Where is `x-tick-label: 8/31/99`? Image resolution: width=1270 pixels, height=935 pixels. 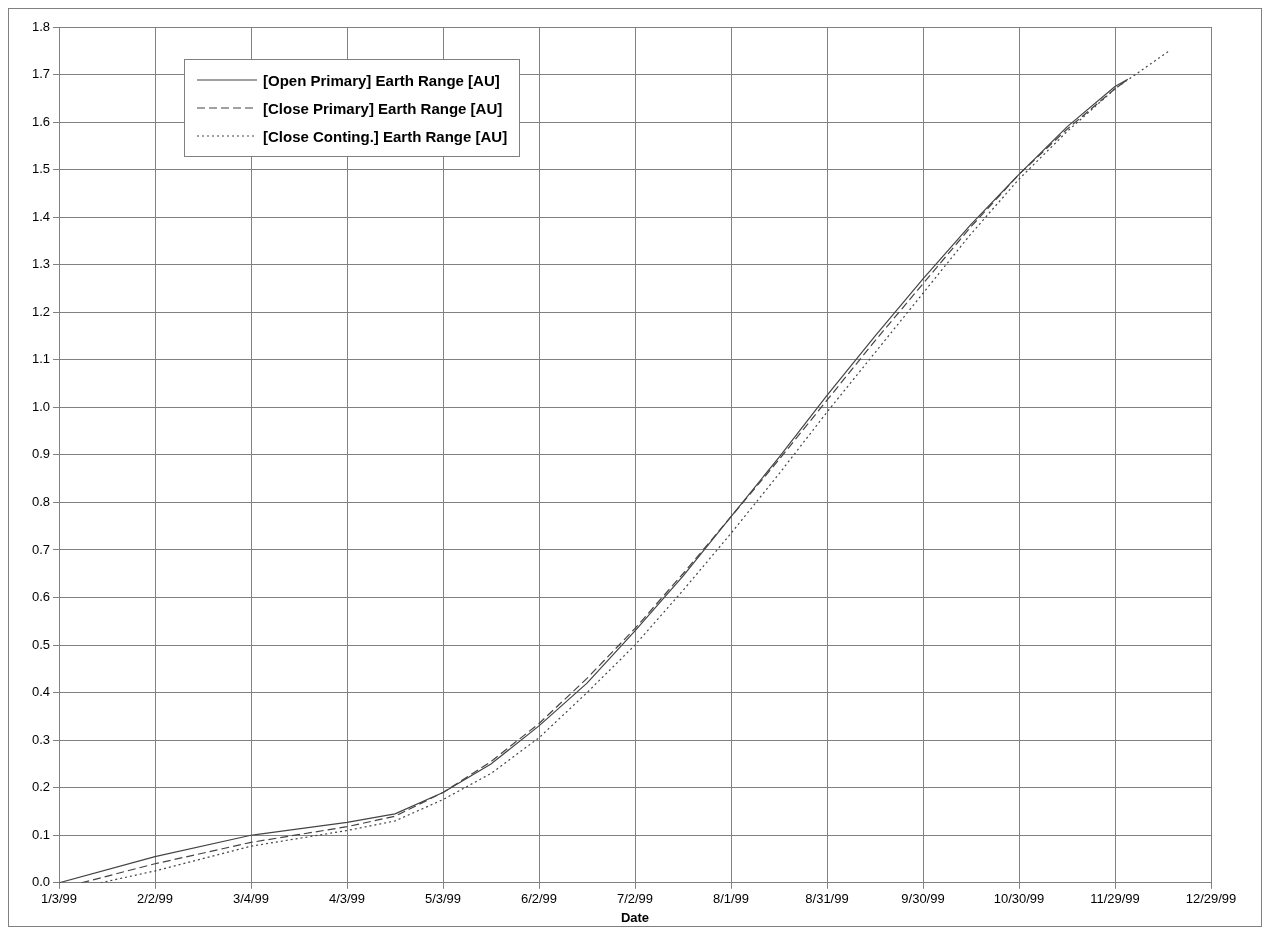
x-tick-label: 8/31/99 is located at coordinates (827, 899).